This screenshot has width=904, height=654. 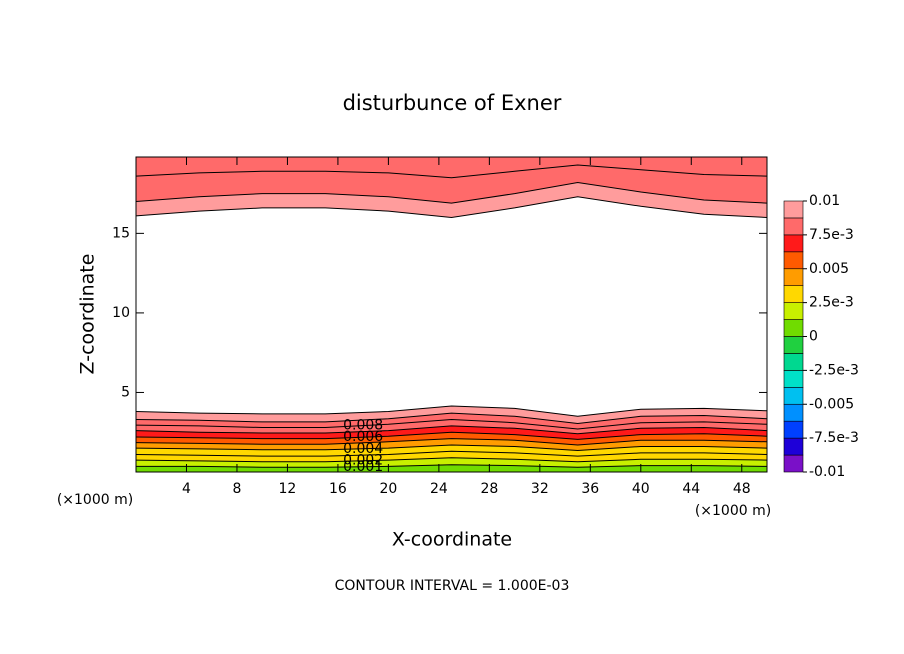 What do you see at coordinates (95, 500) in the screenshot?
I see `z-unit-label: (×1000 m)` at bounding box center [95, 500].